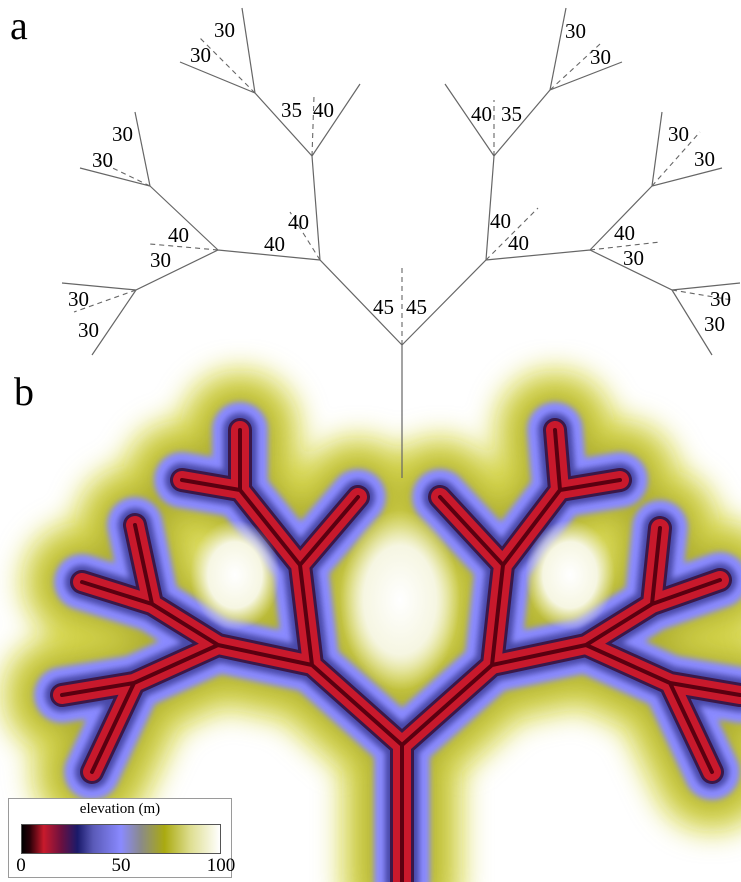 This screenshot has width=741, height=882. I want to click on colorbar-tick-label: 50, so click(121, 865).